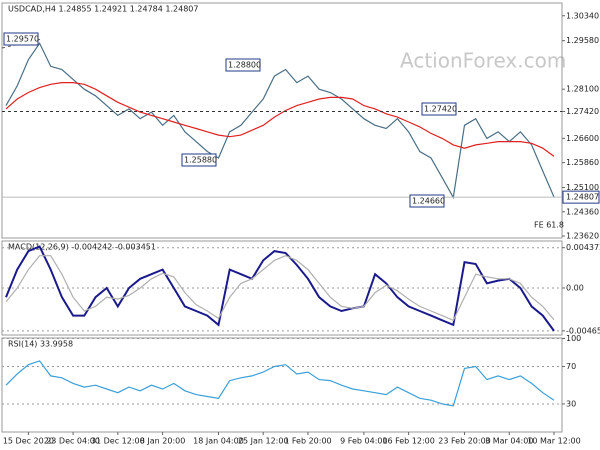  What do you see at coordinates (582, 138) in the screenshot?
I see `y-tick-label: 1.26600` at bounding box center [582, 138].